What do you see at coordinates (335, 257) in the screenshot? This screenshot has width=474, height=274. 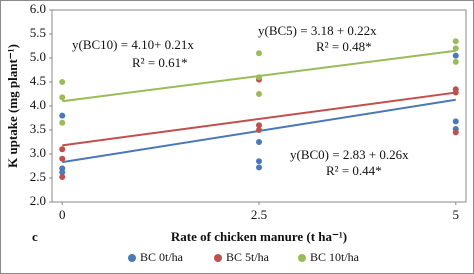 I see `legend-label: BC 10t/ha` at bounding box center [335, 257].